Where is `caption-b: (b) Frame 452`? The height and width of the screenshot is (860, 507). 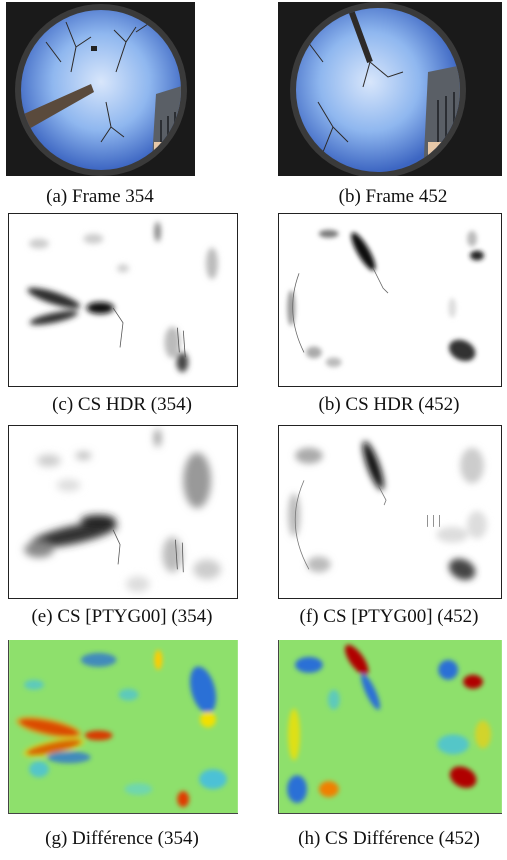 caption-b: (b) Frame 452 is located at coordinates (393, 196).